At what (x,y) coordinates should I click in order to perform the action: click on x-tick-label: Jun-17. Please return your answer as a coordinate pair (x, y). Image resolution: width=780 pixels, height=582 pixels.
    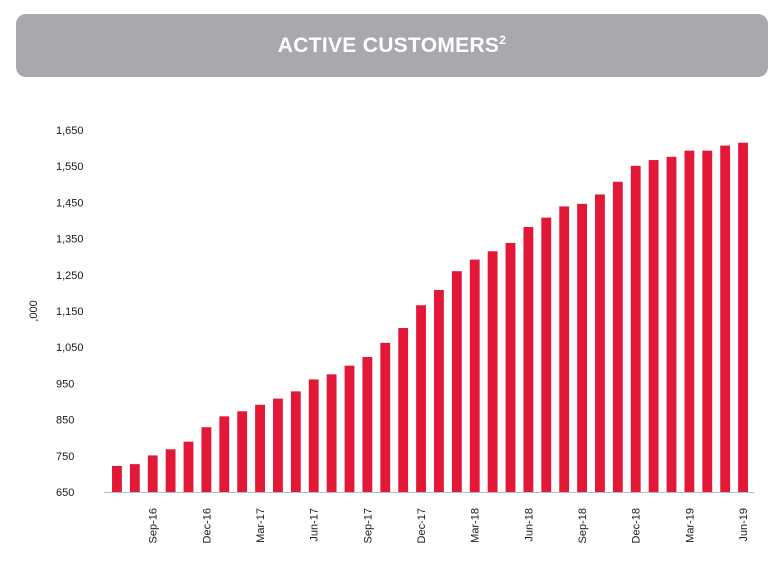
    Looking at the image, I should click on (315, 525).